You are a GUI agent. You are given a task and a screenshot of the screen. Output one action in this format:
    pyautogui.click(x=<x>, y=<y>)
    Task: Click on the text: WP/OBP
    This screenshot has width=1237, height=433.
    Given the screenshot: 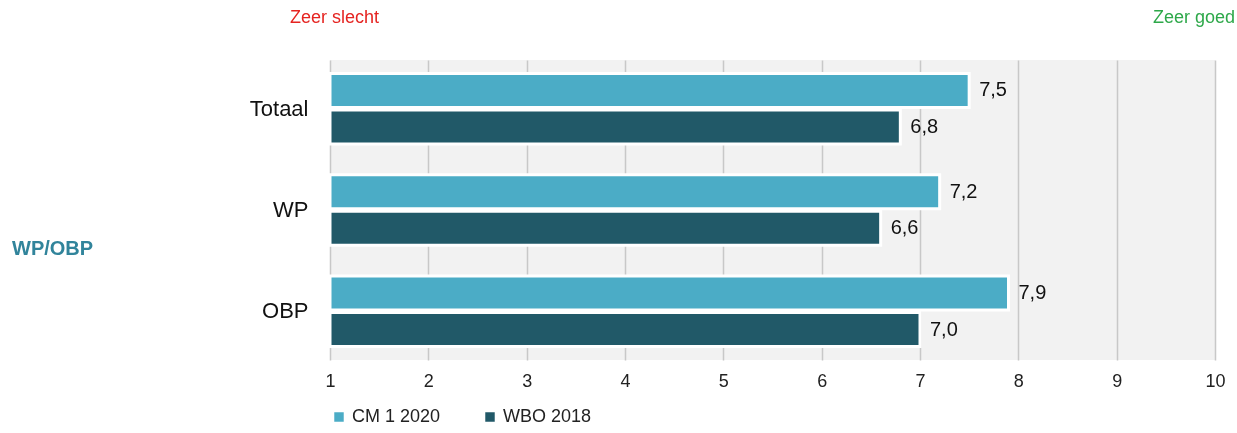 What is the action you would take?
    pyautogui.click(x=53, y=248)
    